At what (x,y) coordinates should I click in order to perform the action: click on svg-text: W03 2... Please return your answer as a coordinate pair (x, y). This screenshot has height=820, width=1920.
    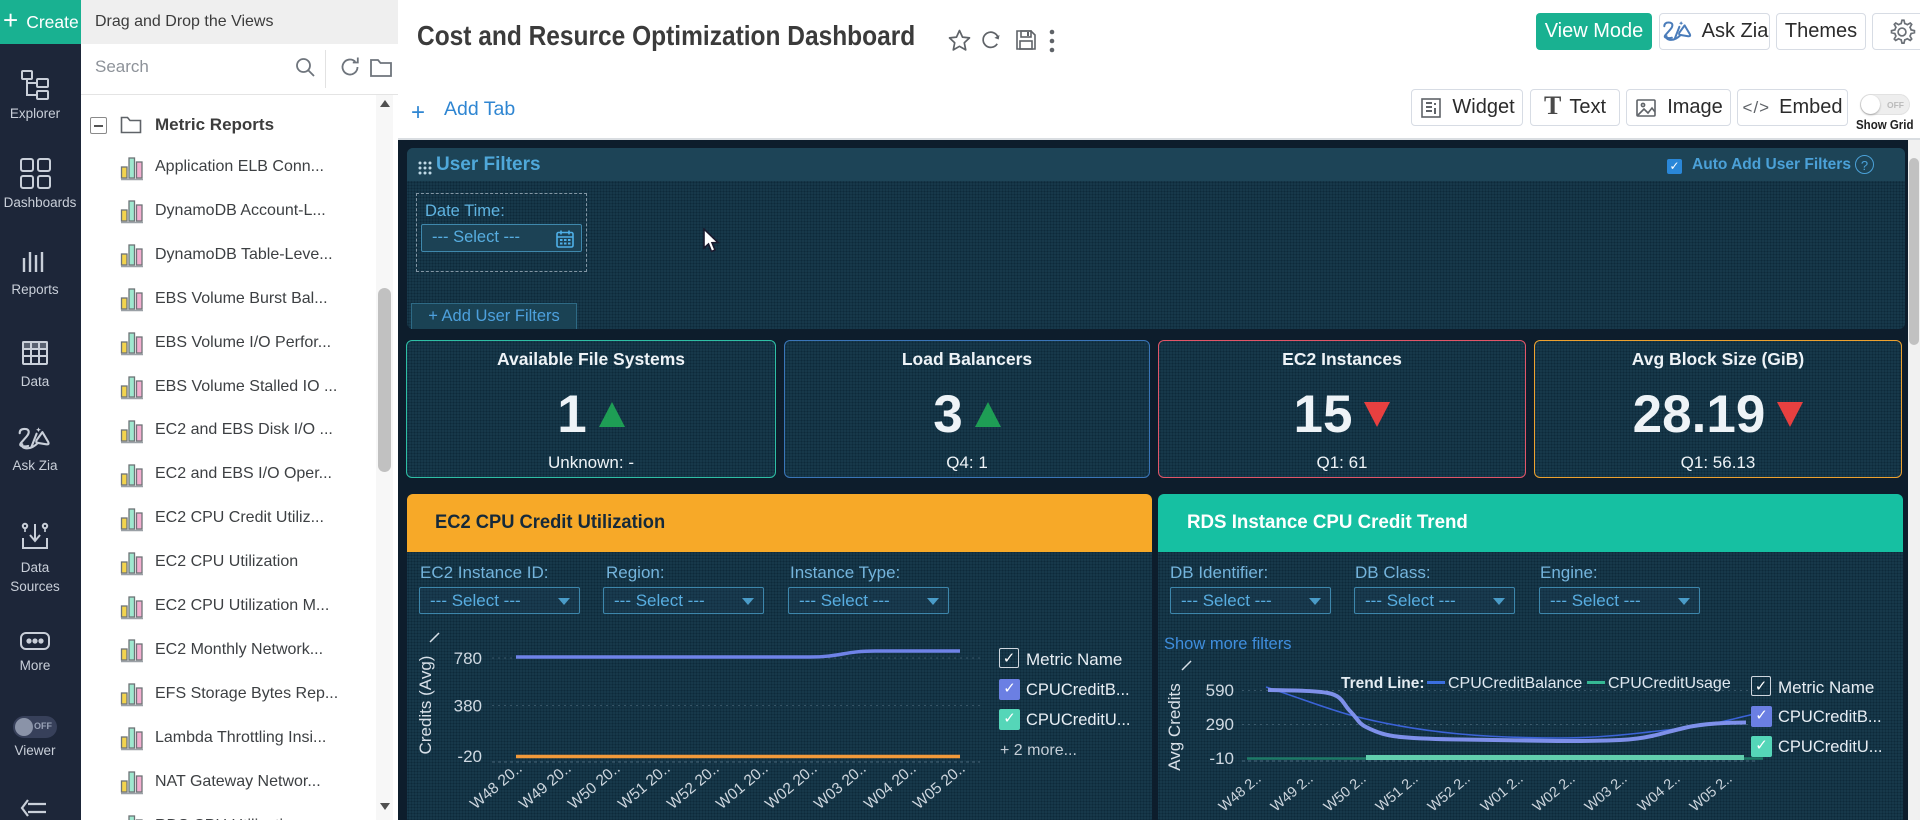
    Looking at the image, I should click on (1606, 793).